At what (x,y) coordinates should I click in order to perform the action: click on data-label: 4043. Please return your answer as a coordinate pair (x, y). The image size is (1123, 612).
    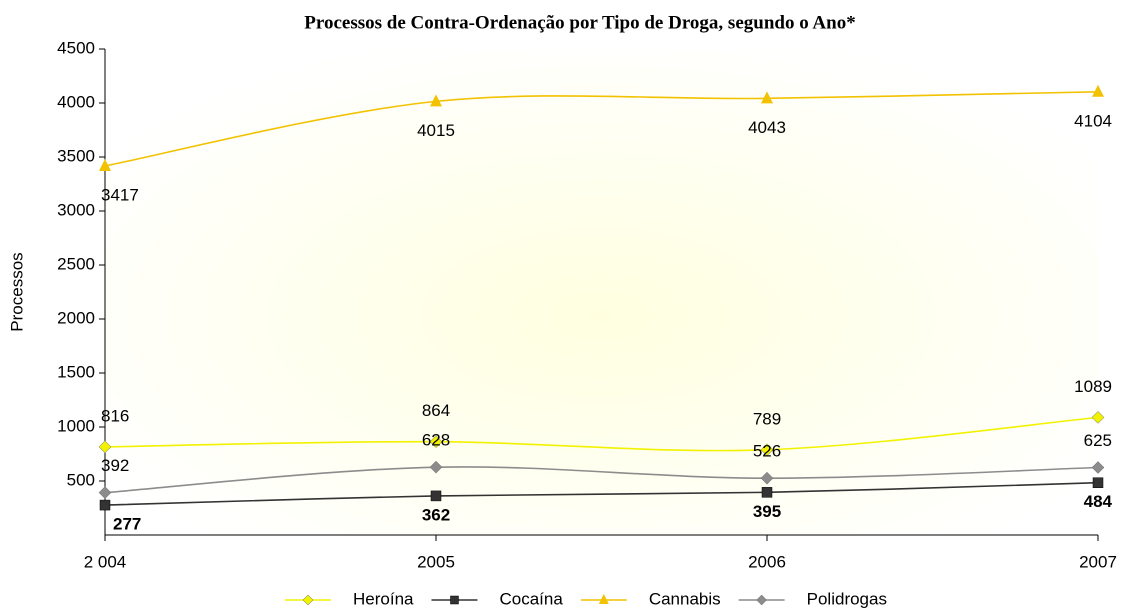
    Looking at the image, I should click on (767, 127).